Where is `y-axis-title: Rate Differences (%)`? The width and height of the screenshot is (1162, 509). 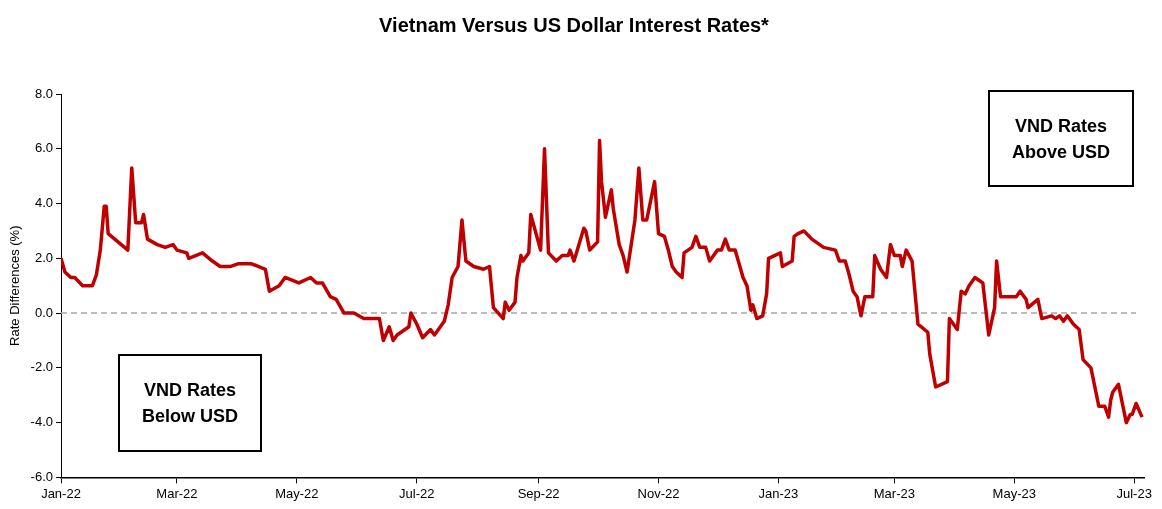
y-axis-title: Rate Differences (%) is located at coordinates (15, 285).